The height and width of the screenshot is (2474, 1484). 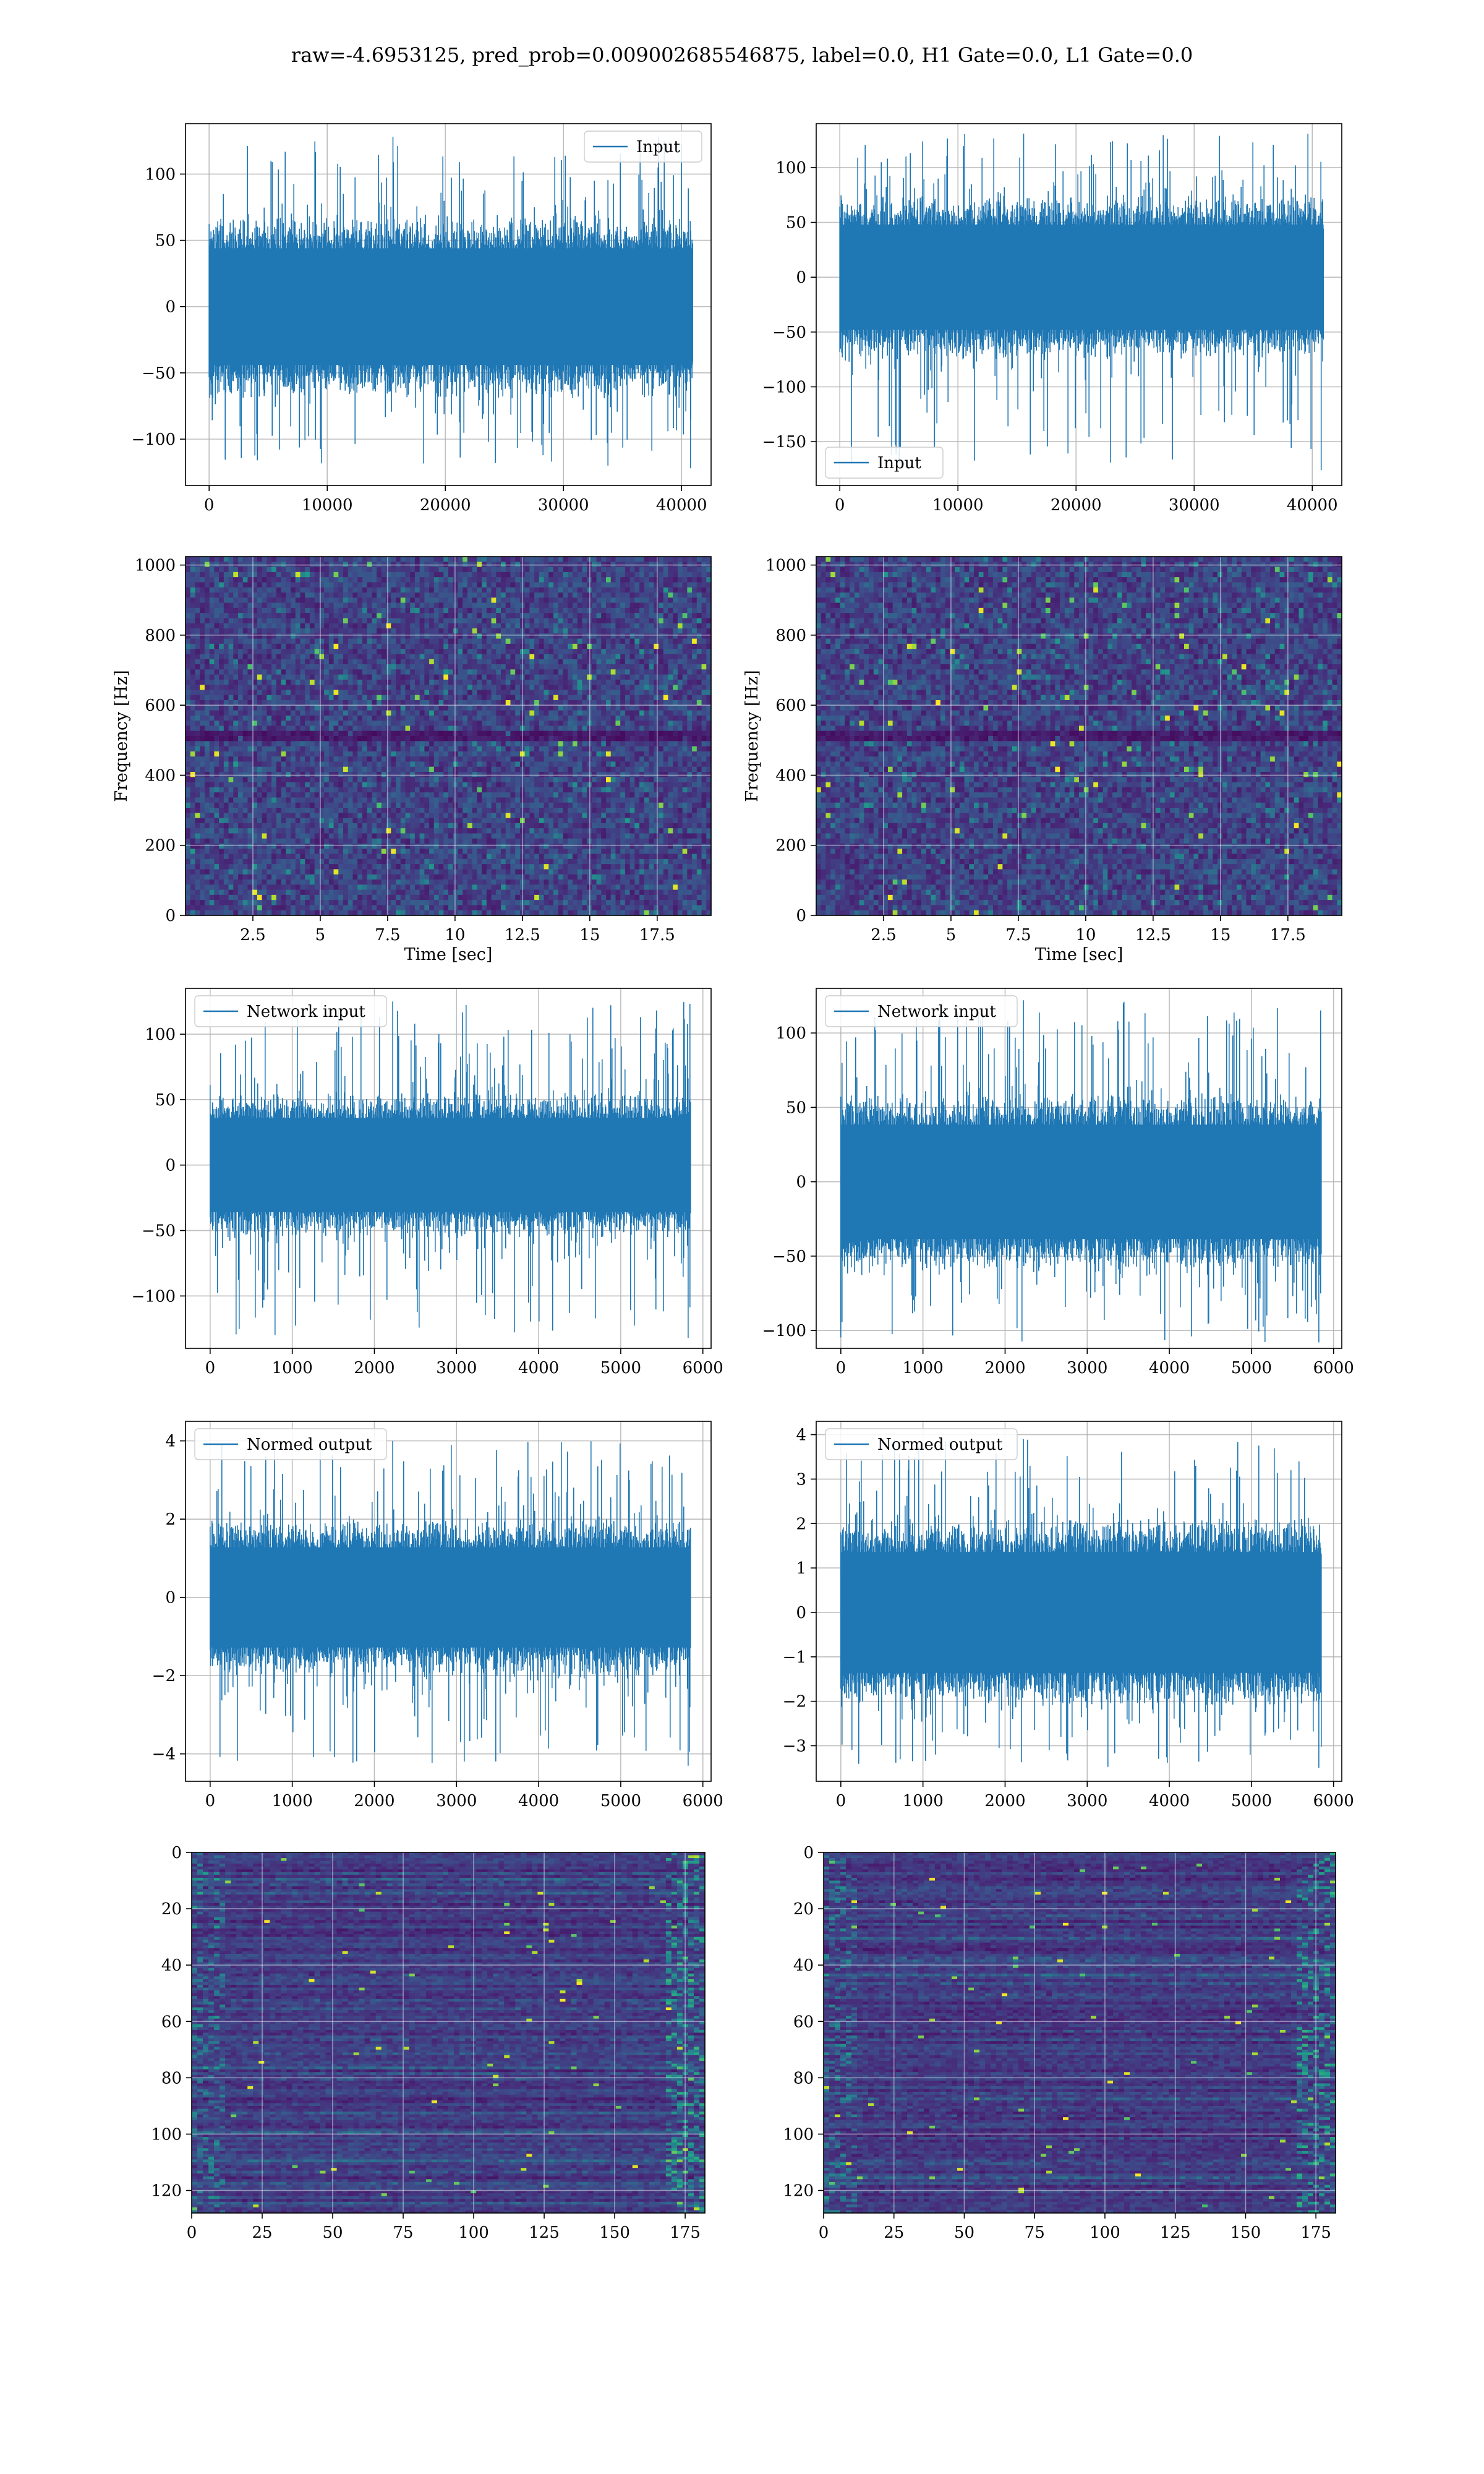 I want to click on x-tick-label: 10000, so click(x=327, y=505).